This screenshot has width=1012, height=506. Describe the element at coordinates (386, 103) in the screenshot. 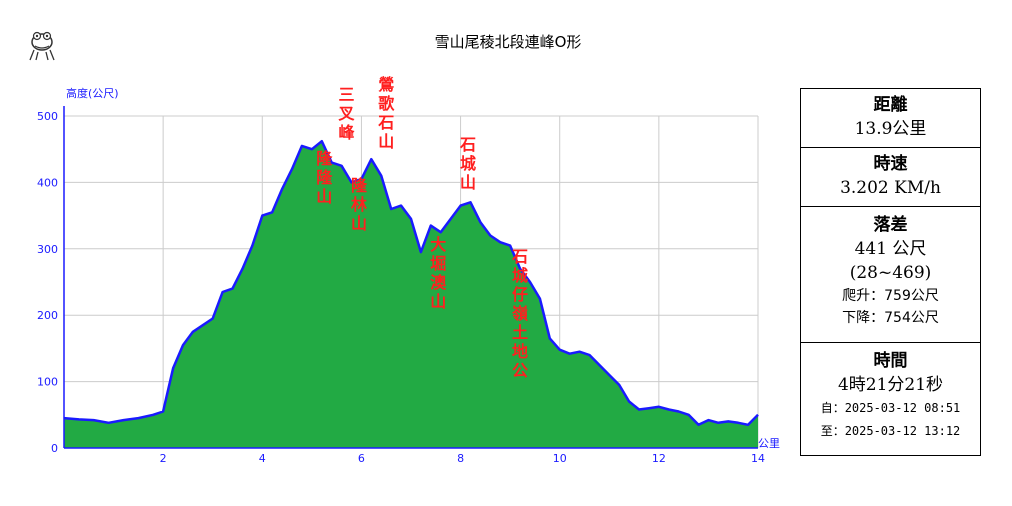

I see `peak-label-char: 歌` at that location.